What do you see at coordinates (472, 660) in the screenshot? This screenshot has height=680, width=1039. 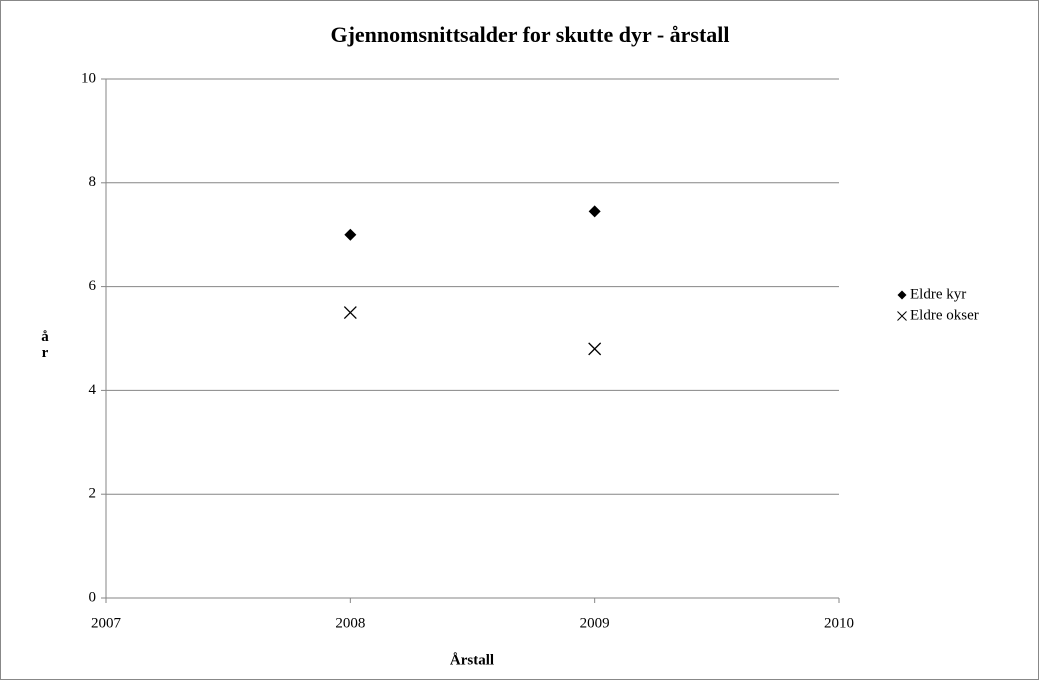 I see `x-axis-title: Årstall` at bounding box center [472, 660].